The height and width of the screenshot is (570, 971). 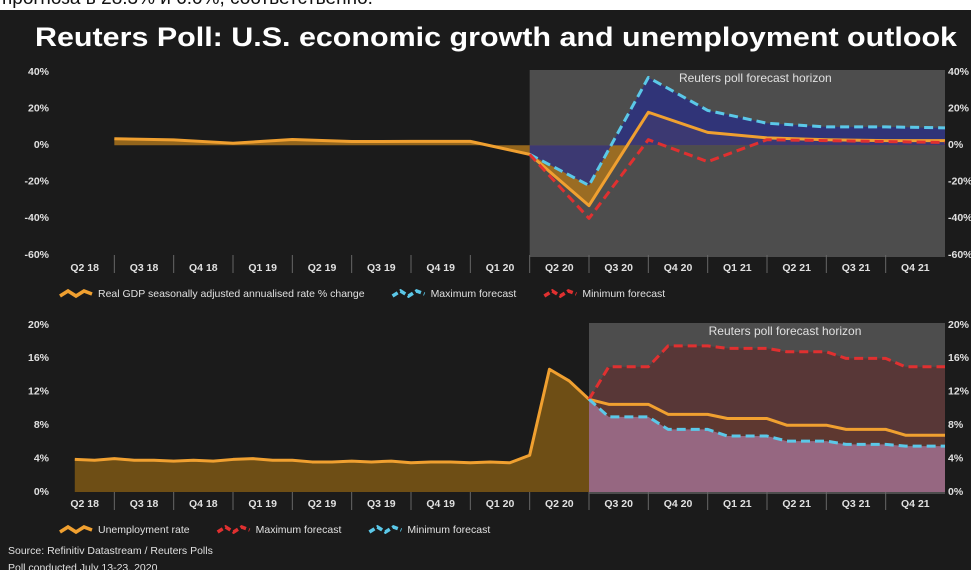 What do you see at coordinates (959, 358) in the screenshot?
I see `y2-tick-label: 16%` at bounding box center [959, 358].